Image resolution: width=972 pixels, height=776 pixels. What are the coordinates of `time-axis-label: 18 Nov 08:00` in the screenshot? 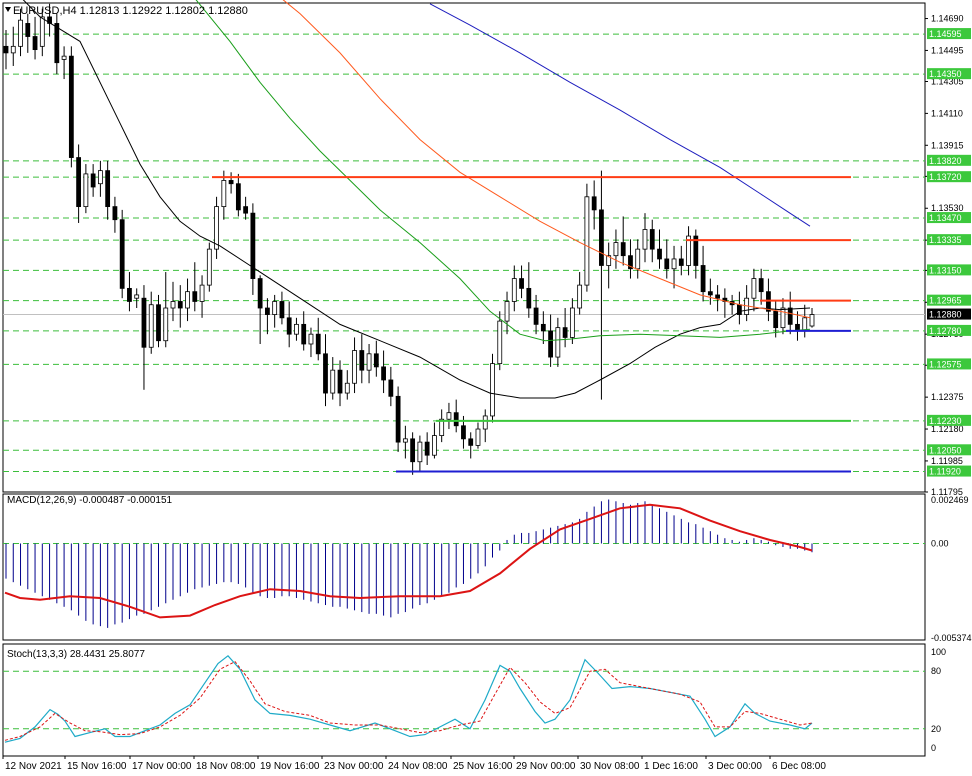 It's located at (226, 766).